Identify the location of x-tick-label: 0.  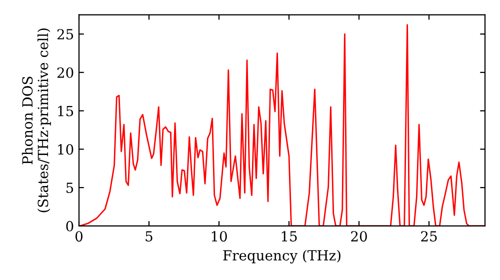
(78, 236).